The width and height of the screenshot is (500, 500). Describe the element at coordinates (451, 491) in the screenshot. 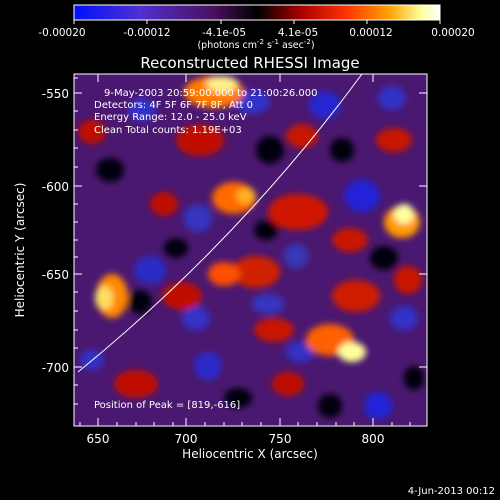

I see `footer-date: 4-Jun-2013 00:12` at that location.